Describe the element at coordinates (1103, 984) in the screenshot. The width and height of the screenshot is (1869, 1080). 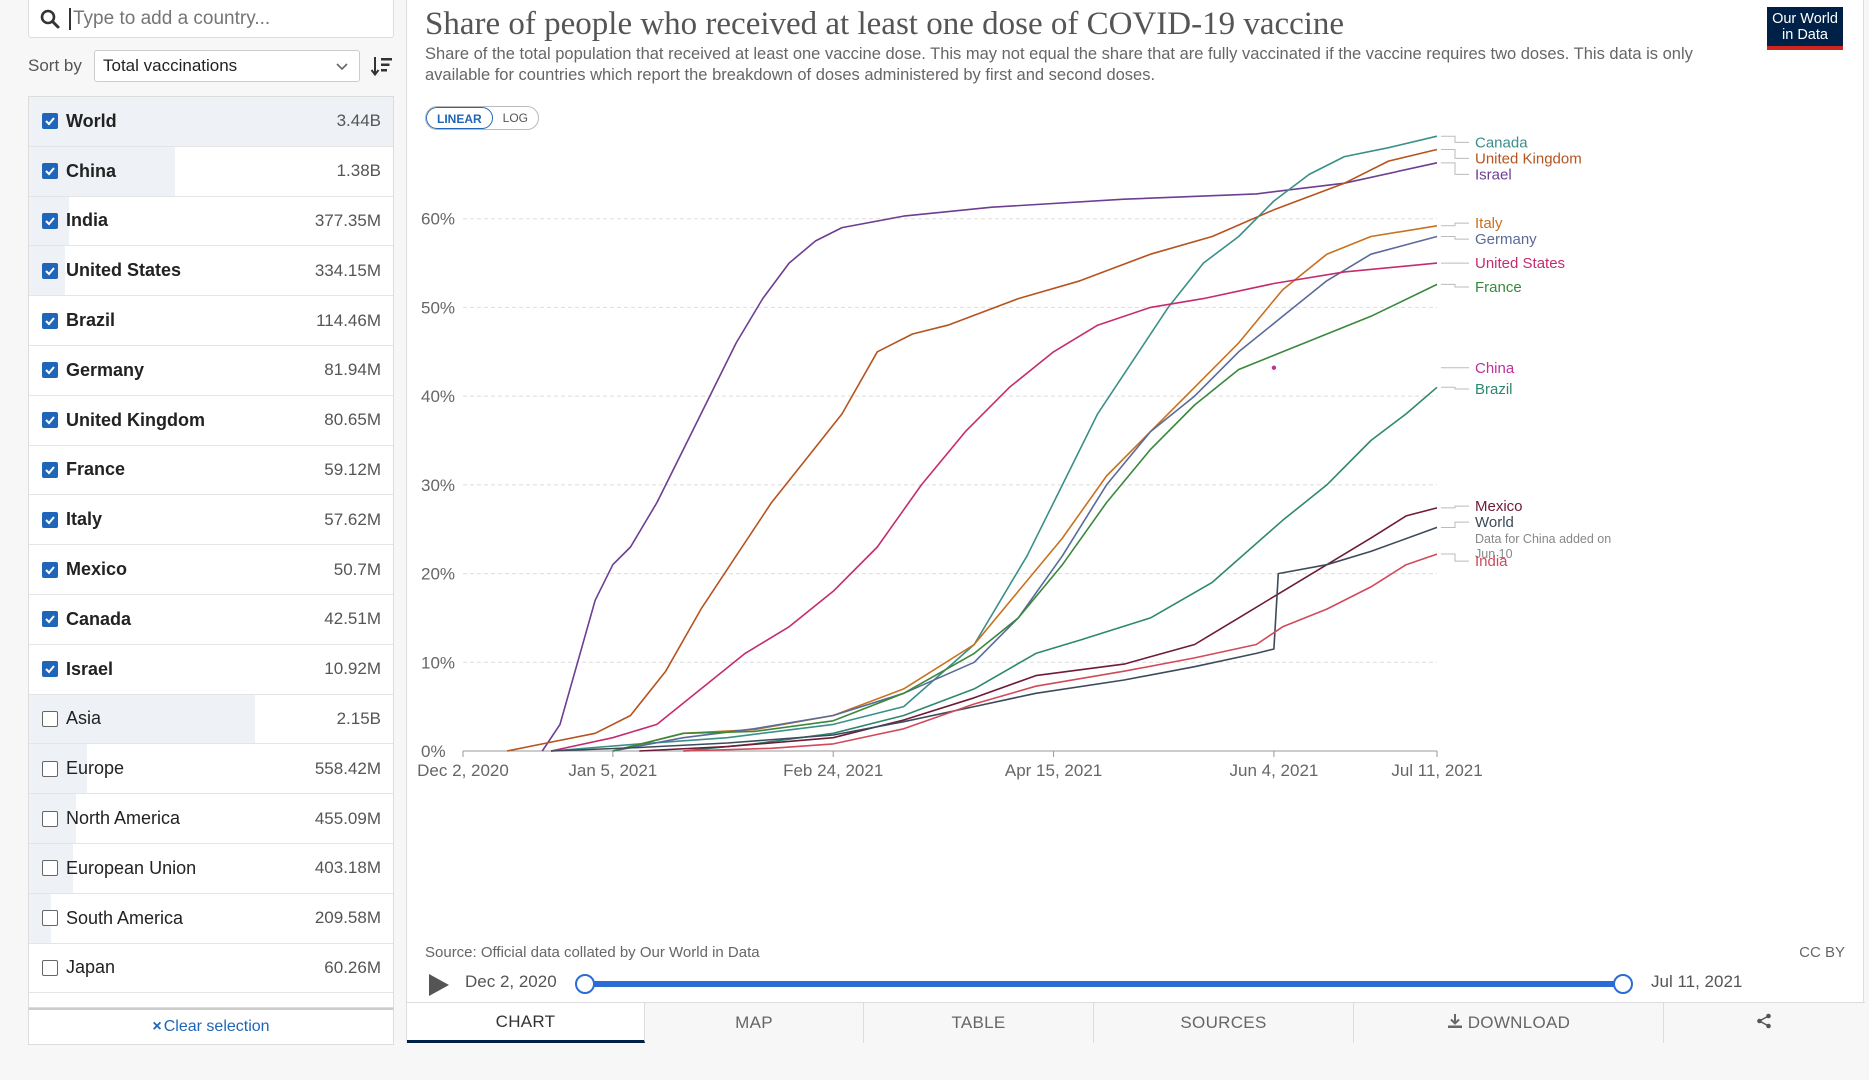
I see `timeline-track` at that location.